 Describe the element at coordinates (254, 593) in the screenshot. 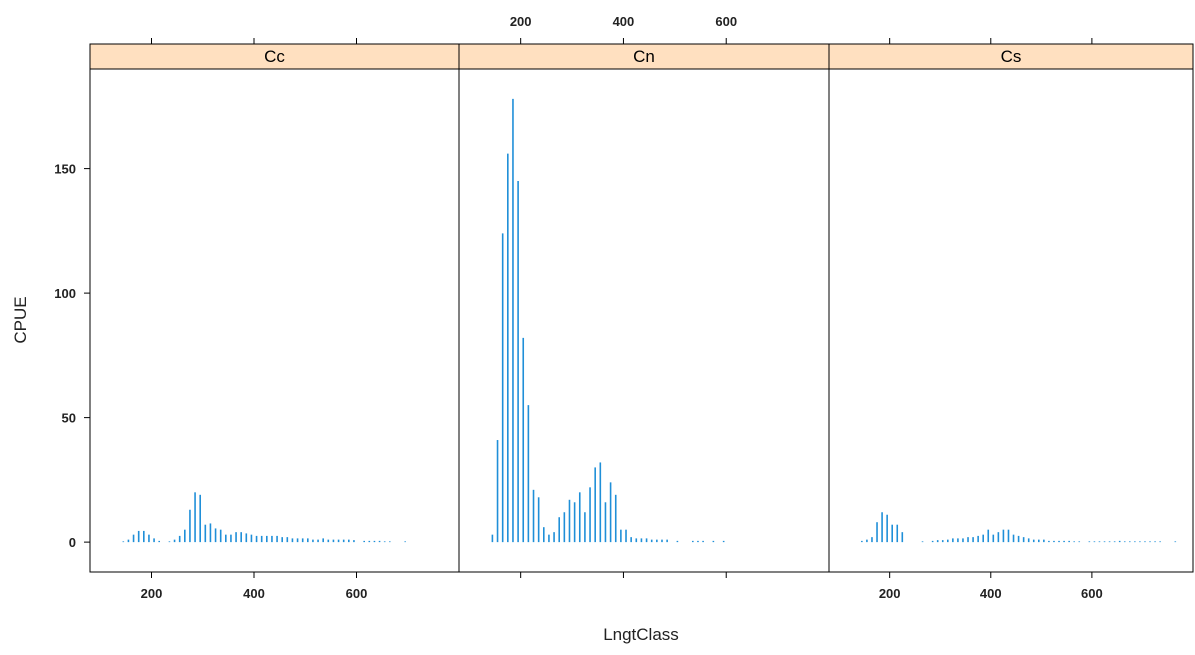

I see `x-tick-label-cc-400: 400` at that location.